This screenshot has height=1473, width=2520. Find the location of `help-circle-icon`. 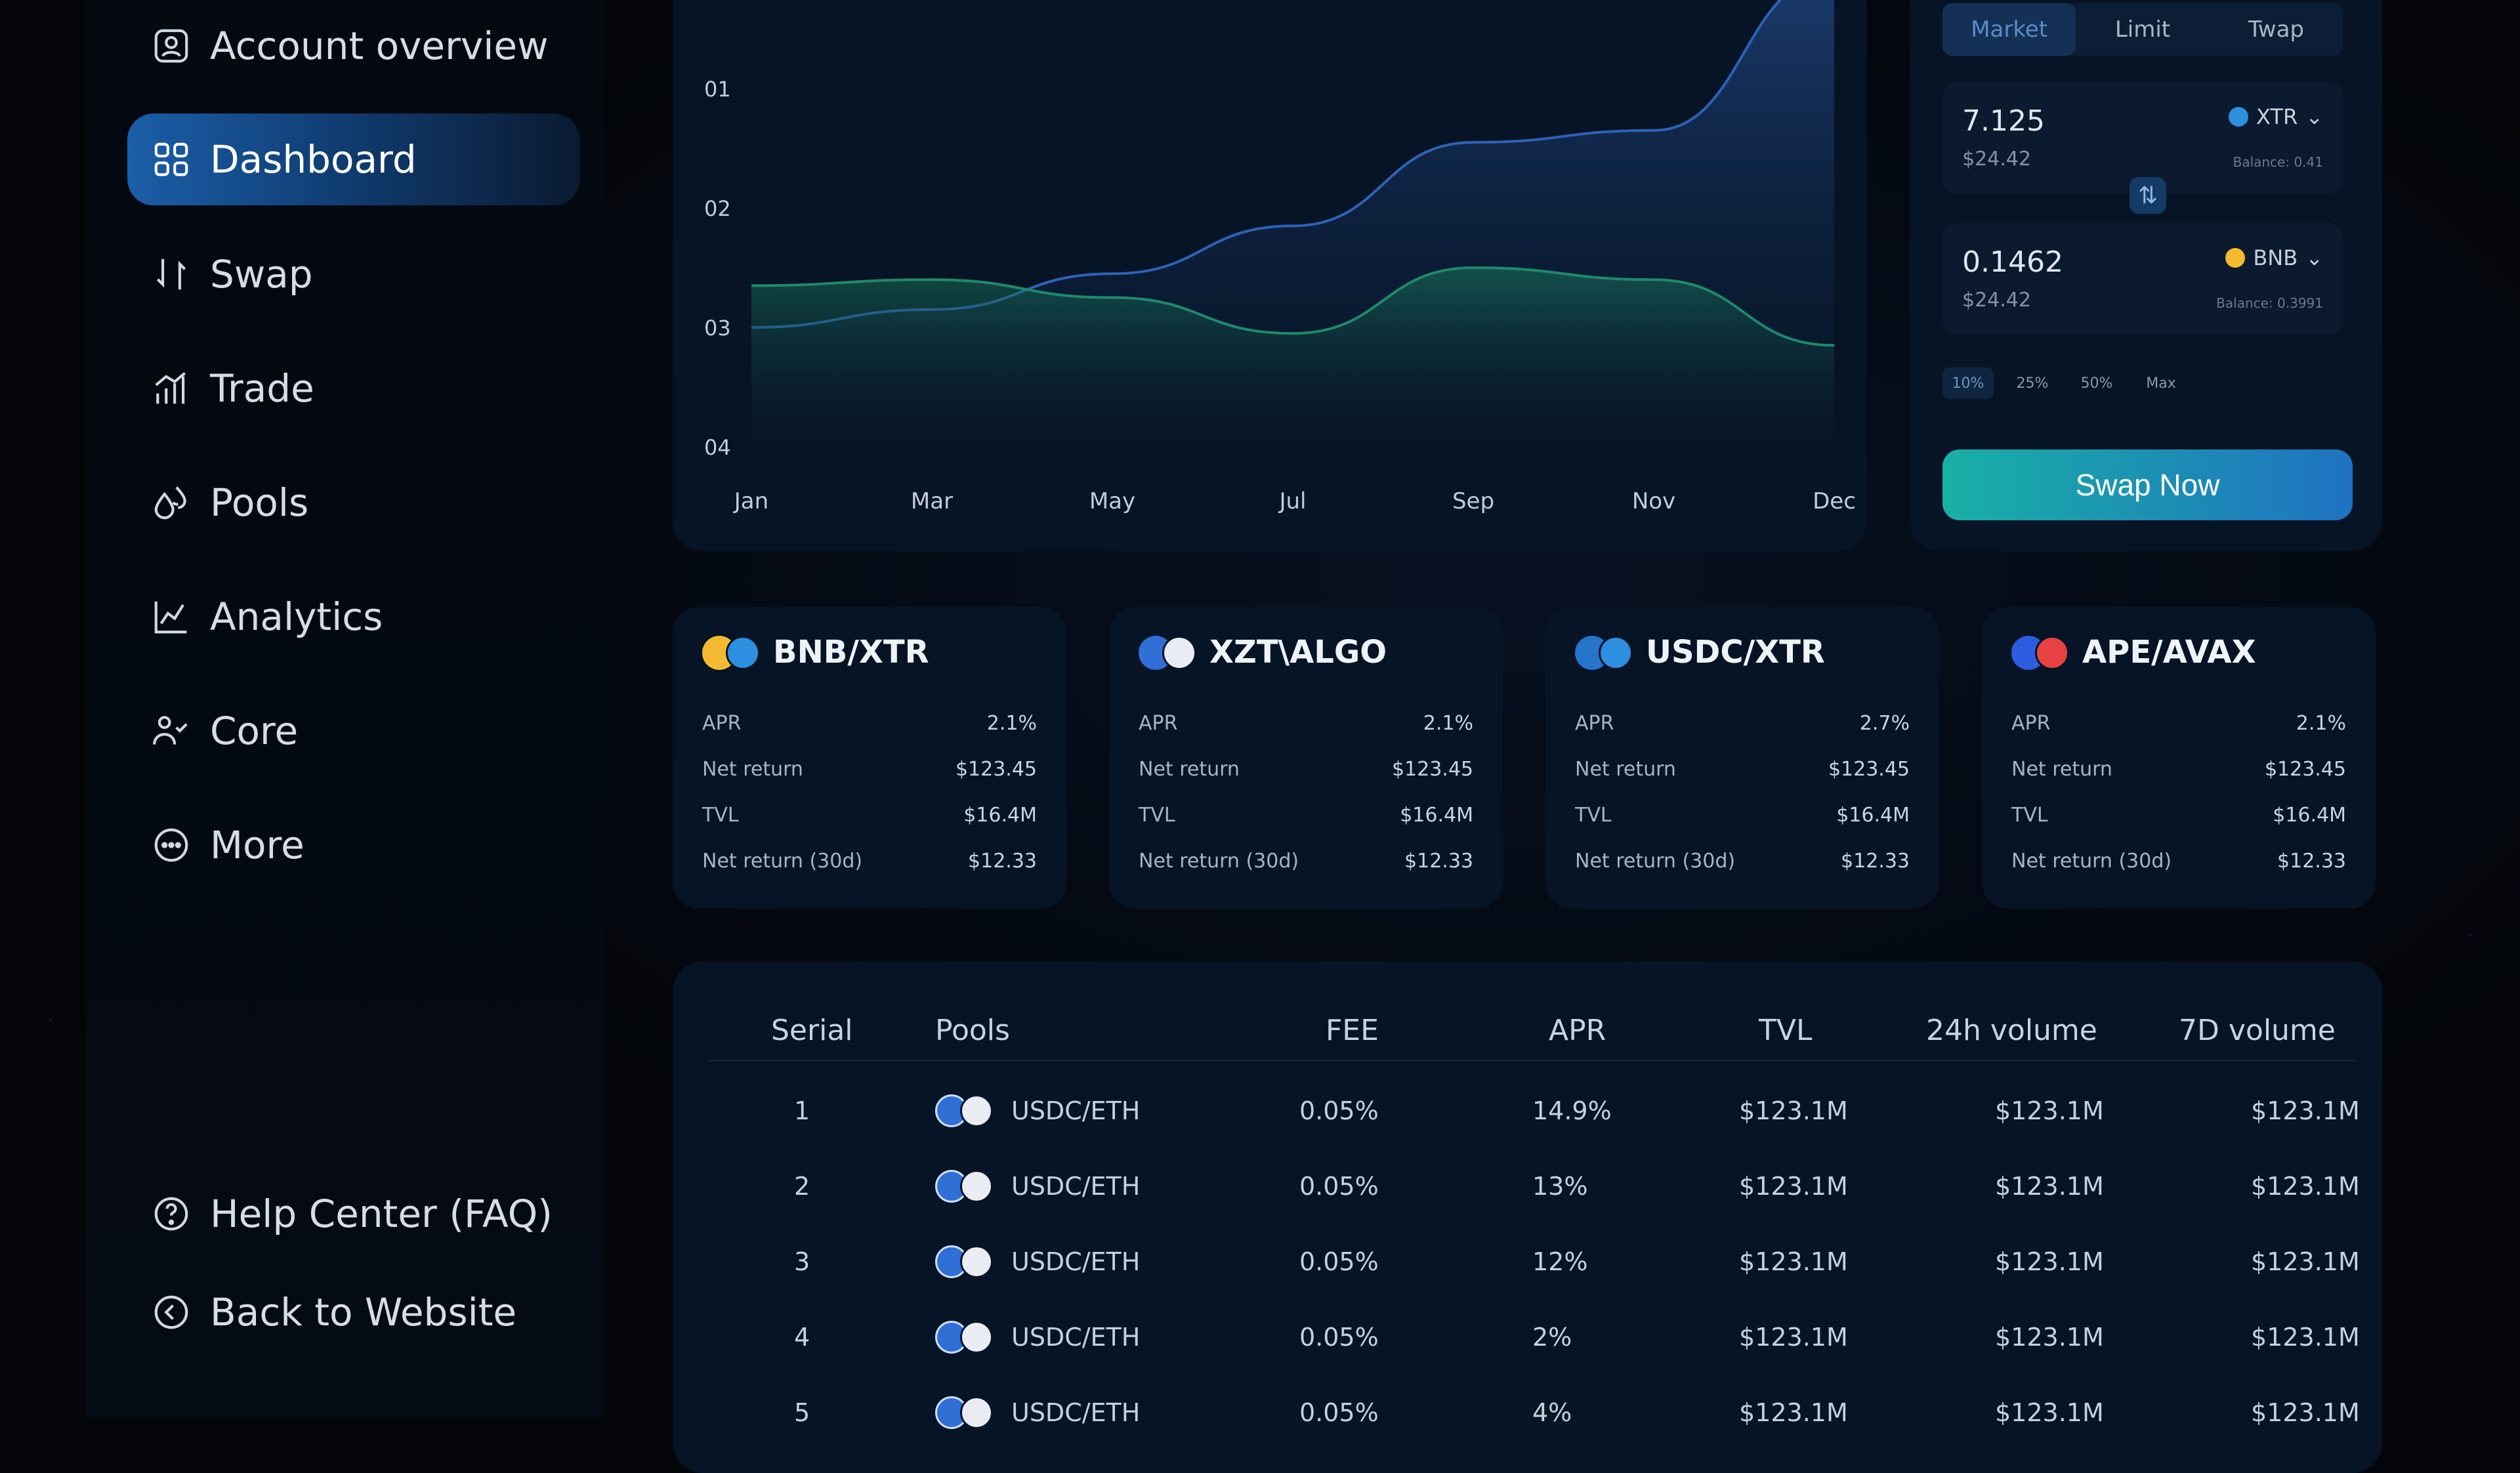

help-circle-icon is located at coordinates (171, 1214).